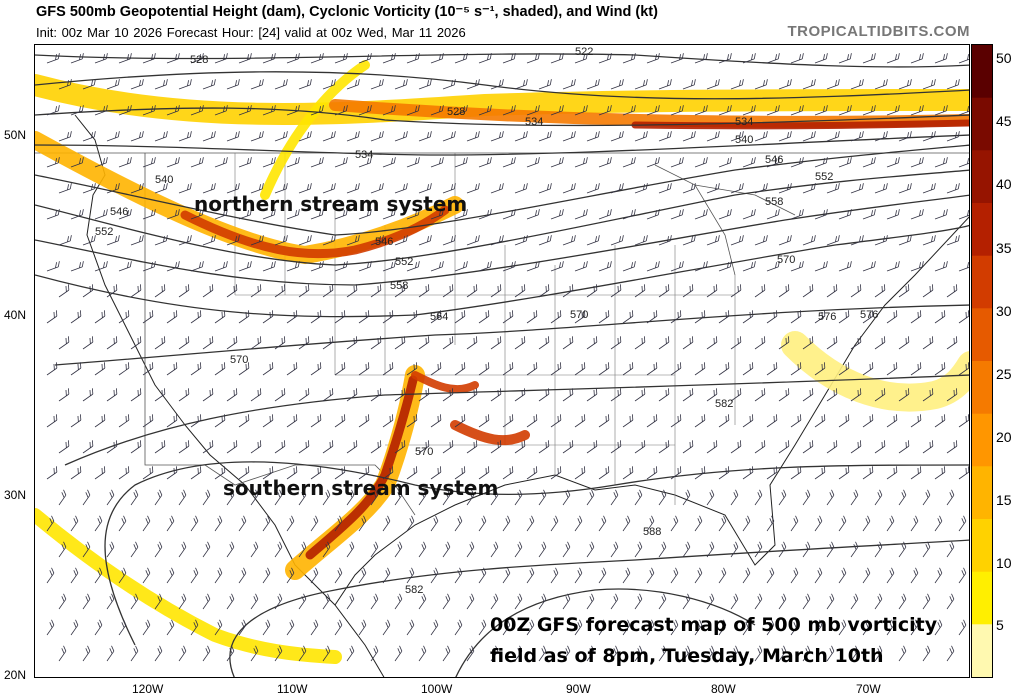  Describe the element at coordinates (1004, 374) in the screenshot. I see `colorbar-tick: 25` at that location.